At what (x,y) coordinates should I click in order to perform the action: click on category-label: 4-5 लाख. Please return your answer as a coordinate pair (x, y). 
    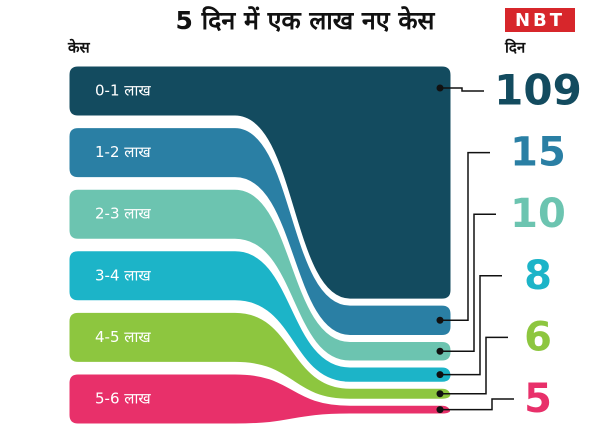
    Looking at the image, I should click on (123, 337).